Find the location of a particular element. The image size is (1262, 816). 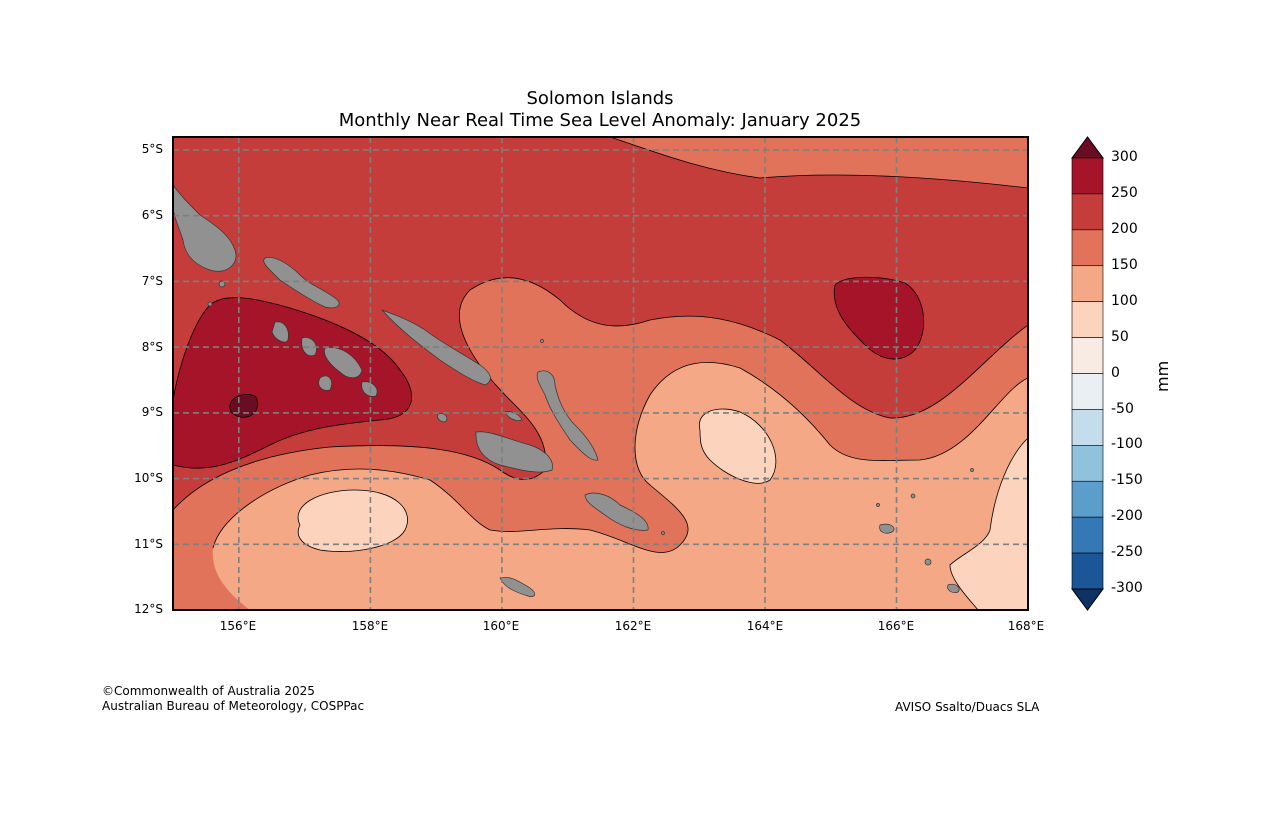

lon-label-156e: 156°E is located at coordinates (238, 626).